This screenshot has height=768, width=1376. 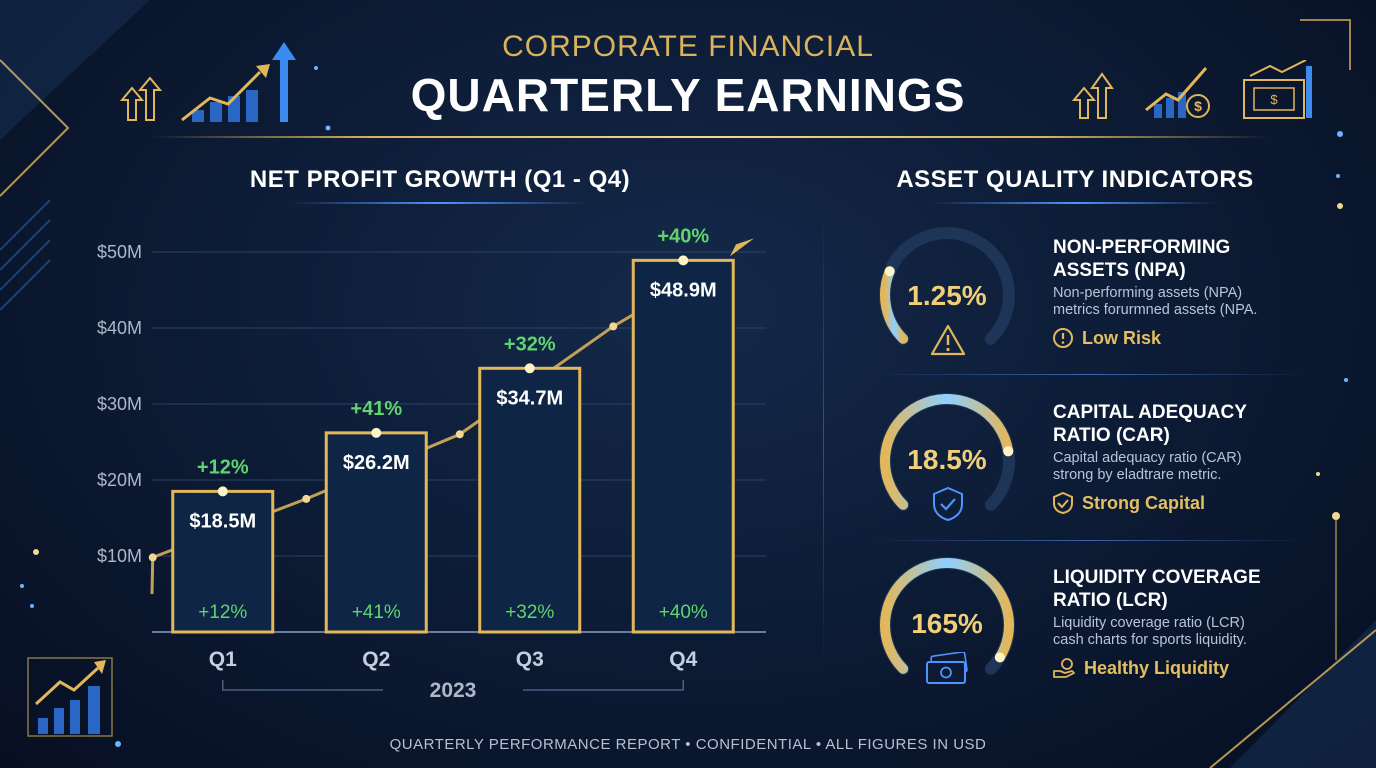 What do you see at coordinates (1111, 435) in the screenshot?
I see `car-name-line2: RATIO (CAR)` at bounding box center [1111, 435].